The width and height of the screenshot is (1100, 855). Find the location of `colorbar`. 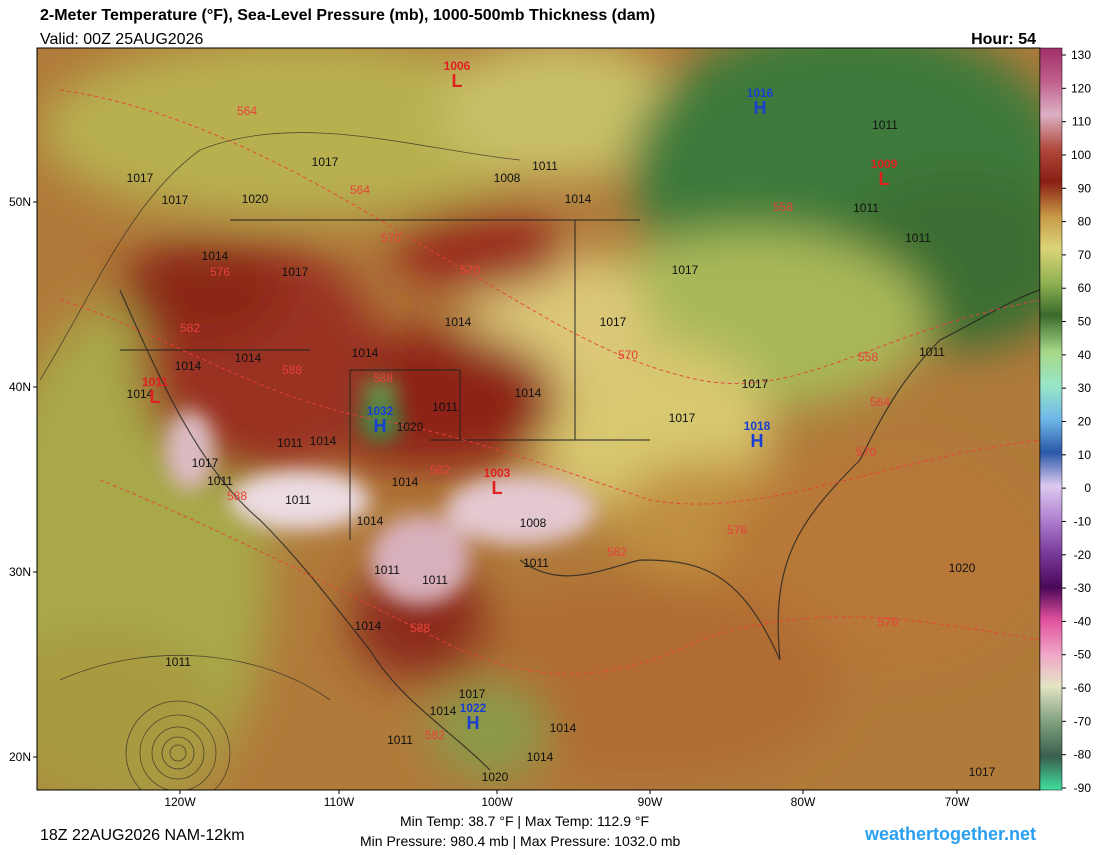

colorbar is located at coordinates (1051, 419).